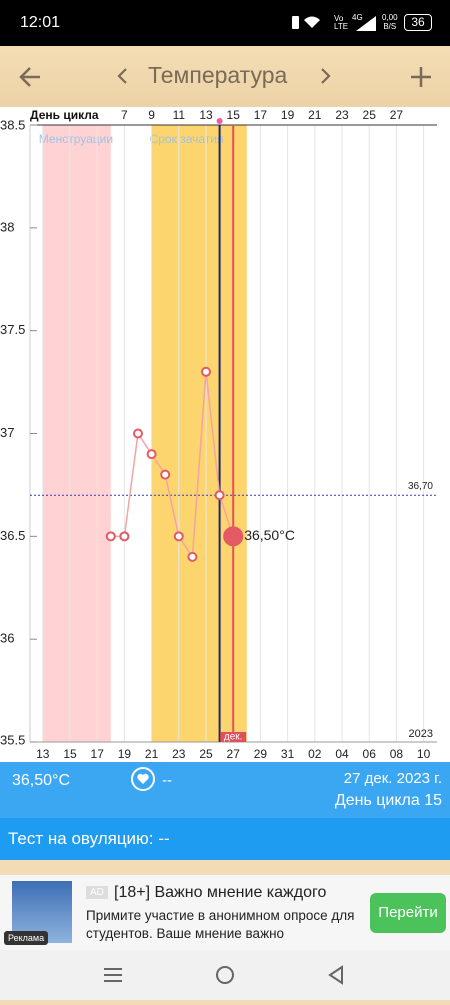  I want to click on marker-label-bg, so click(233, 737).